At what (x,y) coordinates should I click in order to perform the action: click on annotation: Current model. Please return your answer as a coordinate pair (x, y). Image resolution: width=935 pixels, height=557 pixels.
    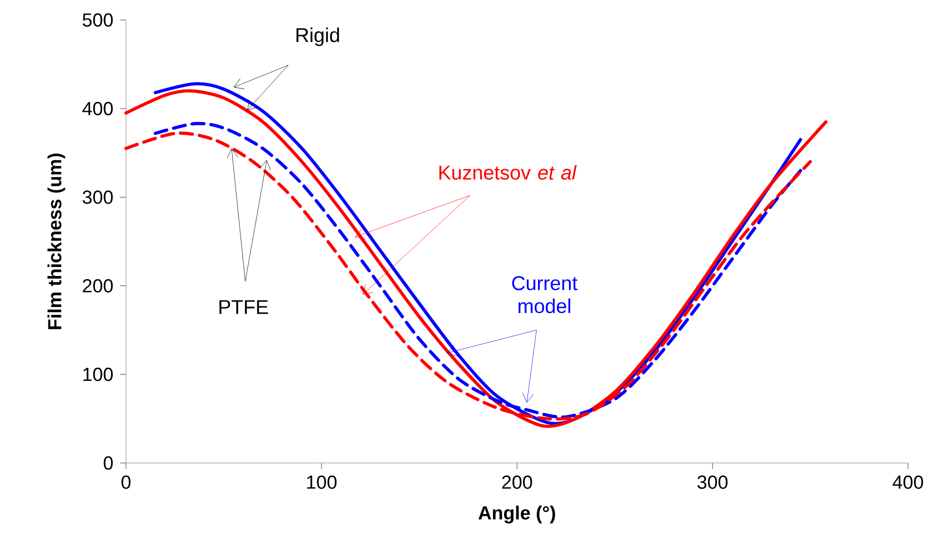
    Looking at the image, I should click on (545, 295).